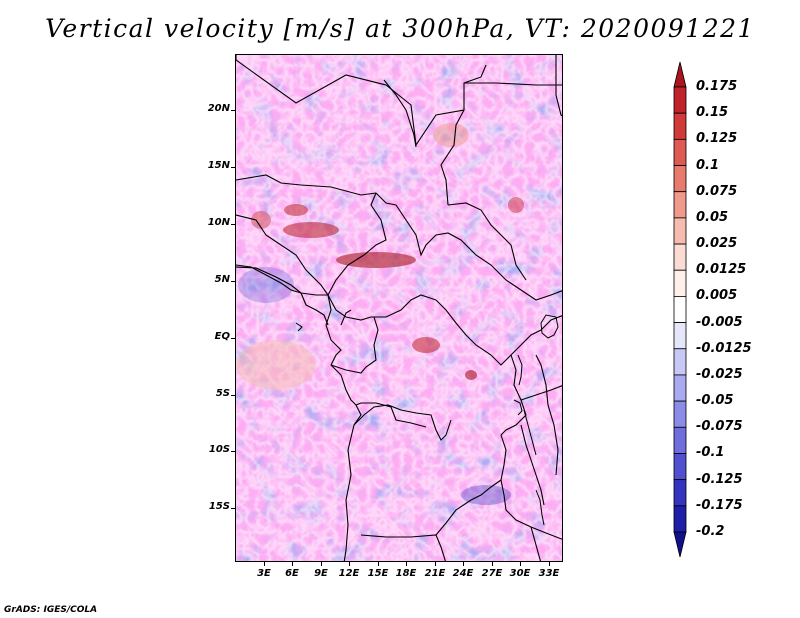 The image size is (800, 618). I want to click on colorbar-label: -0.125, so click(719, 479).